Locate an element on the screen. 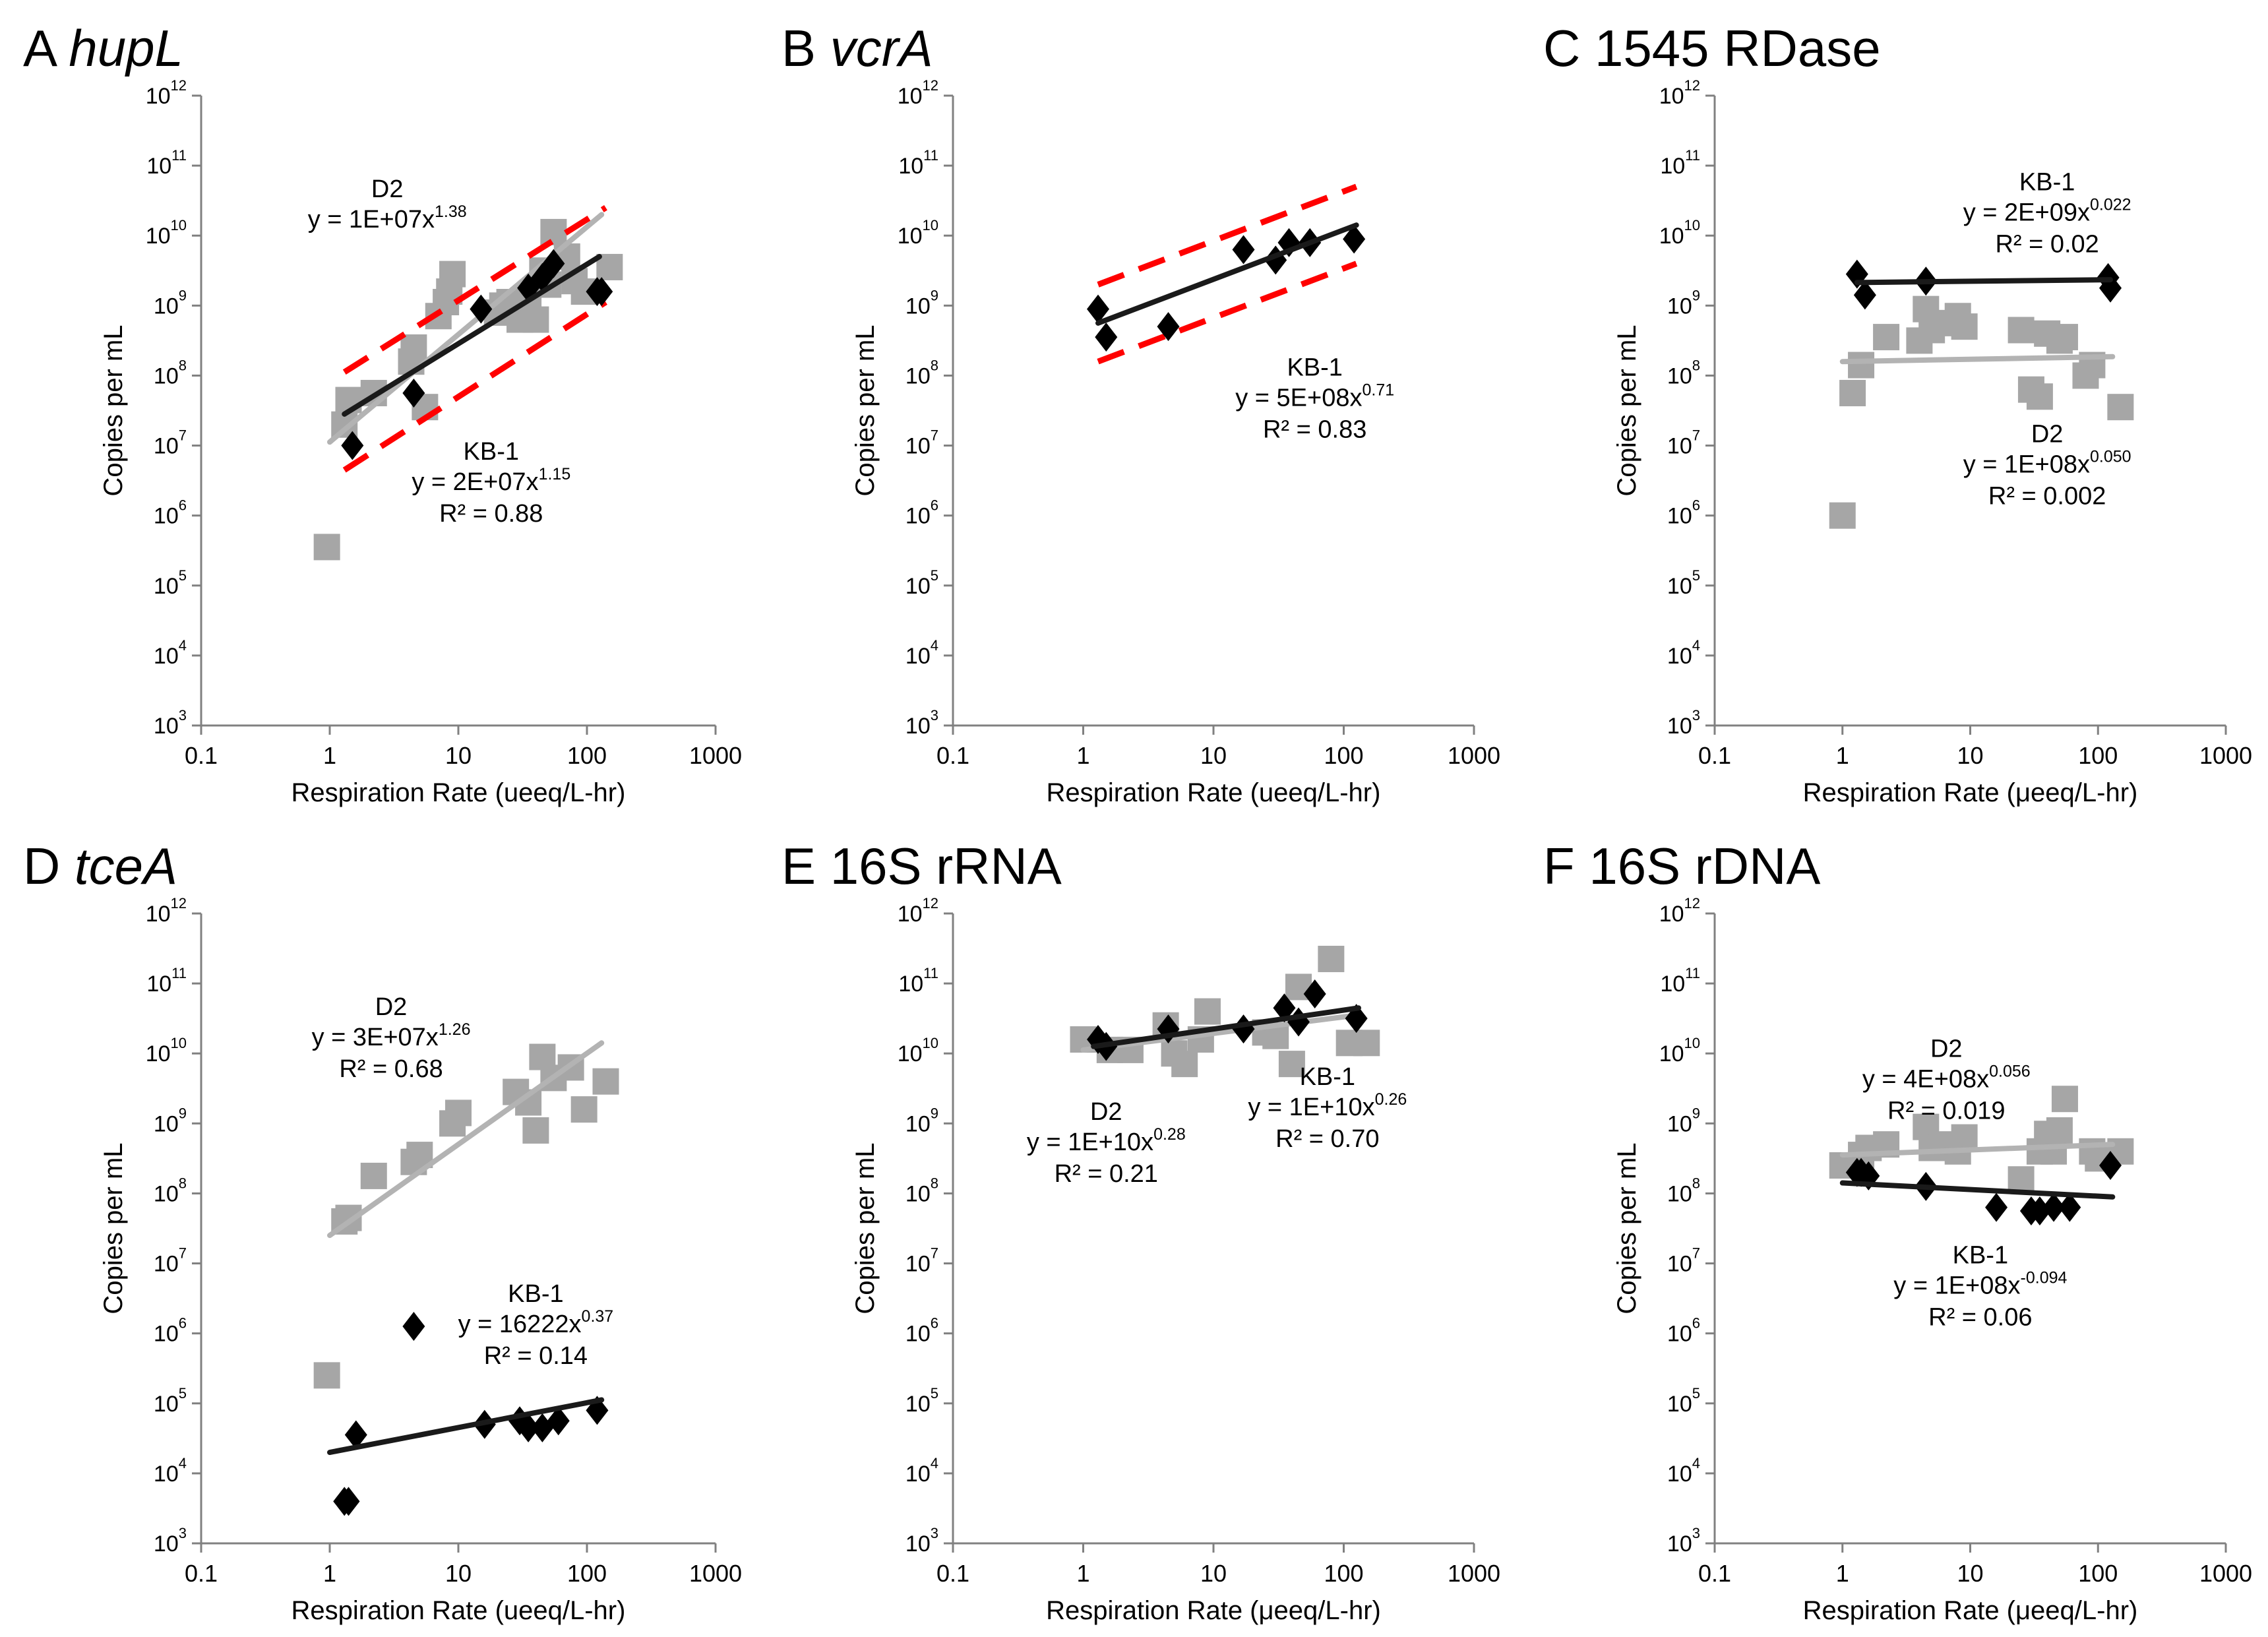 The width and height of the screenshot is (2268, 1637). panel-gene: 1545 RDase is located at coordinates (1738, 48).